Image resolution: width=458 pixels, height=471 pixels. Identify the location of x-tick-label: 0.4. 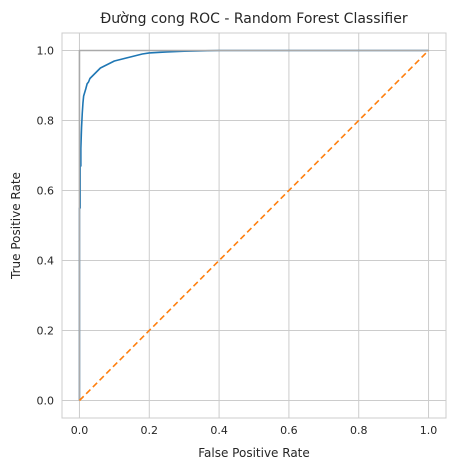
(219, 430).